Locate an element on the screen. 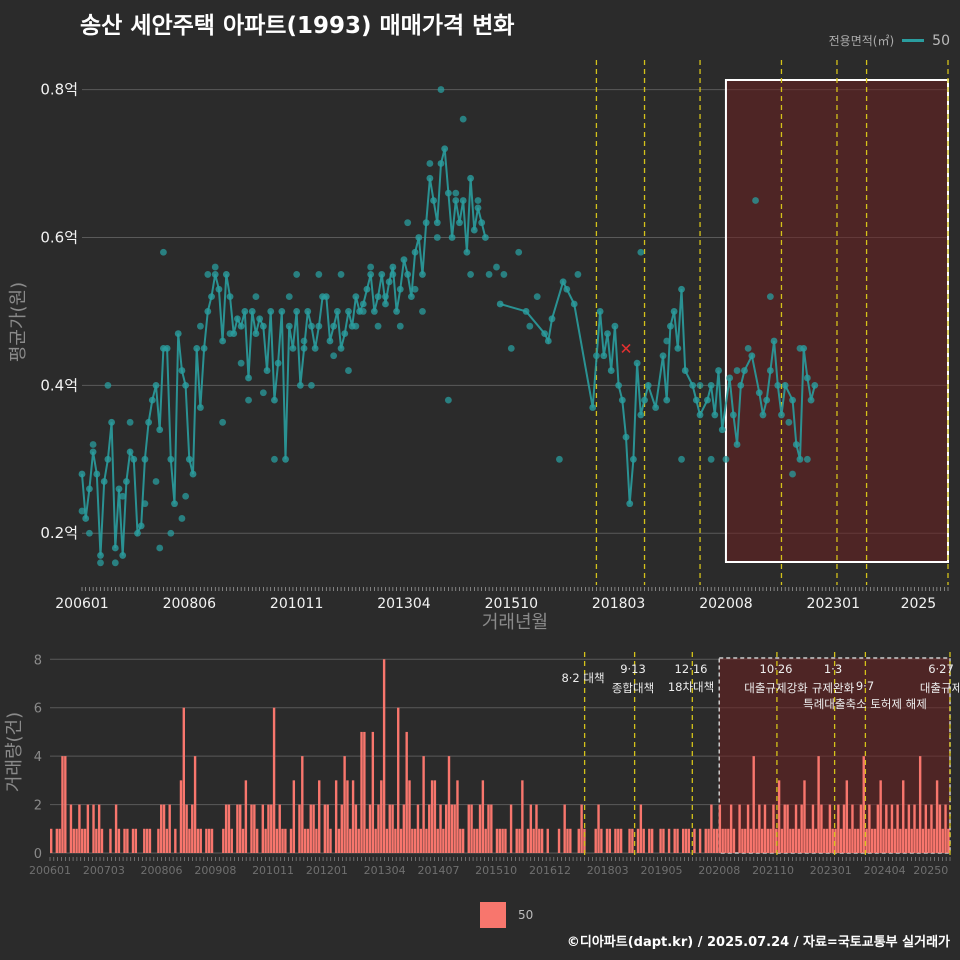  policy-label-date: 9·13 is located at coordinates (633, 669).